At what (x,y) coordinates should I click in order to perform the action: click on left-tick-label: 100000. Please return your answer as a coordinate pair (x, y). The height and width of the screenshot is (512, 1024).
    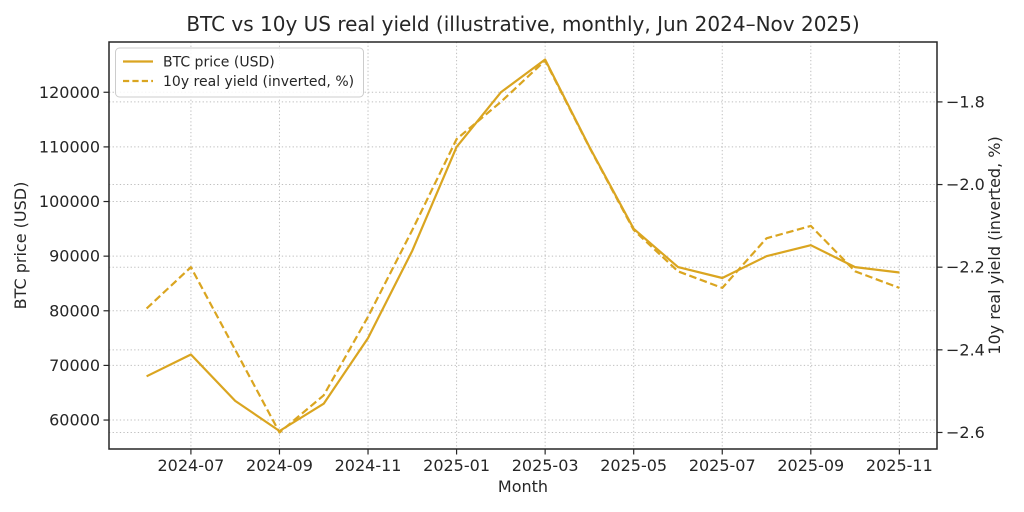
    Looking at the image, I should click on (69, 201).